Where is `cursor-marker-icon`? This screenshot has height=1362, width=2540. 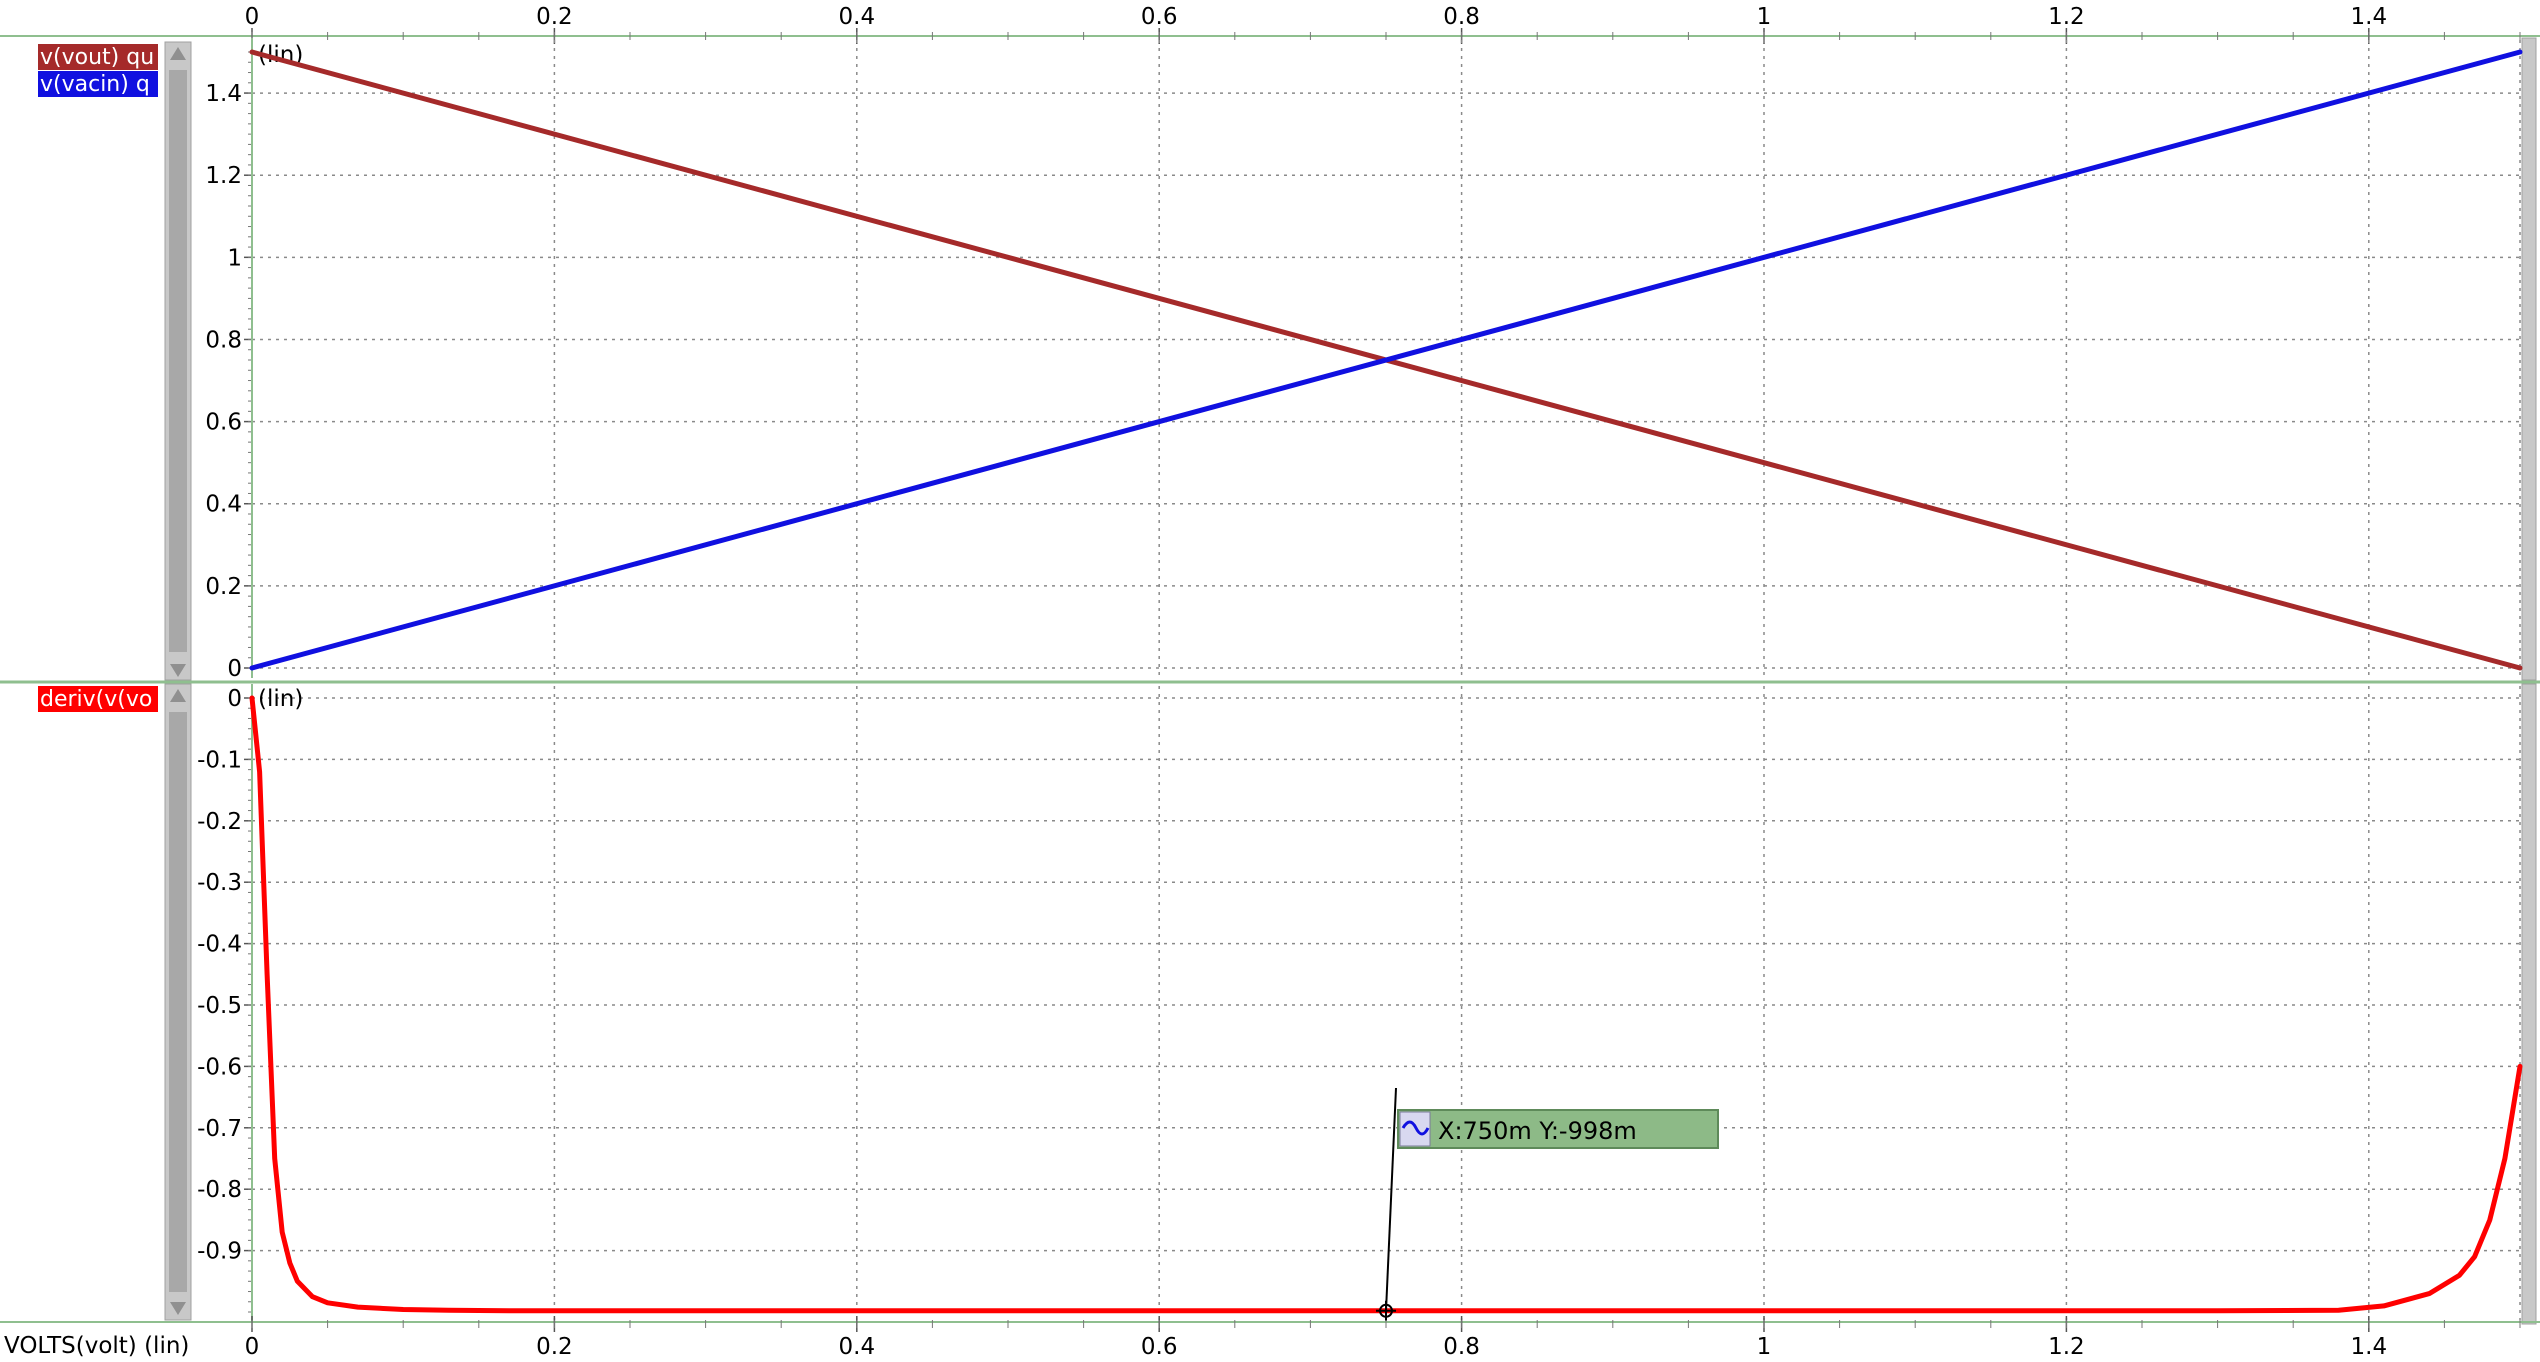 cursor-marker-icon is located at coordinates (1386, 1310).